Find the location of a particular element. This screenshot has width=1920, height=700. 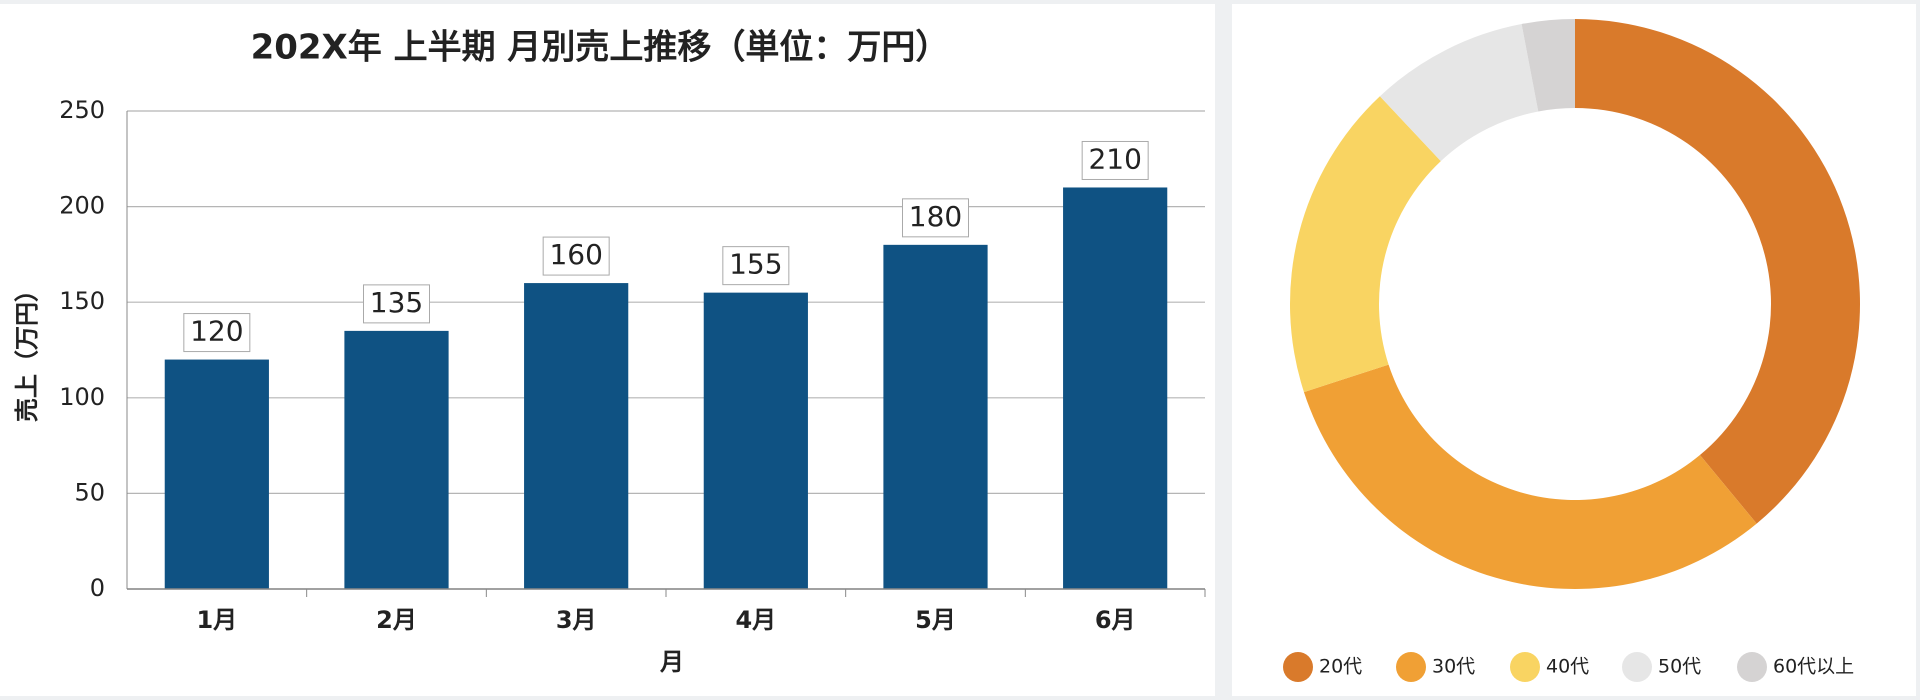

legend-label: 20代 is located at coordinates (1340, 667).